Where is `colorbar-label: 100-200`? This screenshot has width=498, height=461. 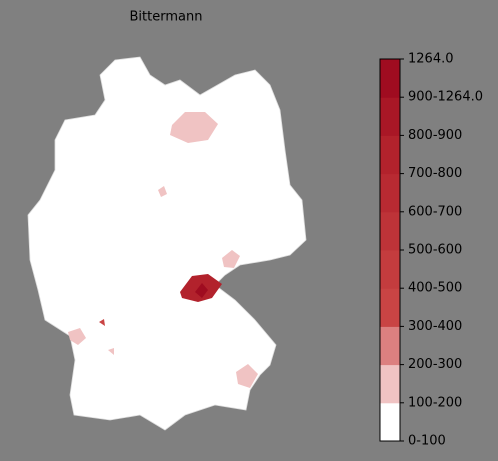
colorbar-label: 100-200 is located at coordinates (435, 402).